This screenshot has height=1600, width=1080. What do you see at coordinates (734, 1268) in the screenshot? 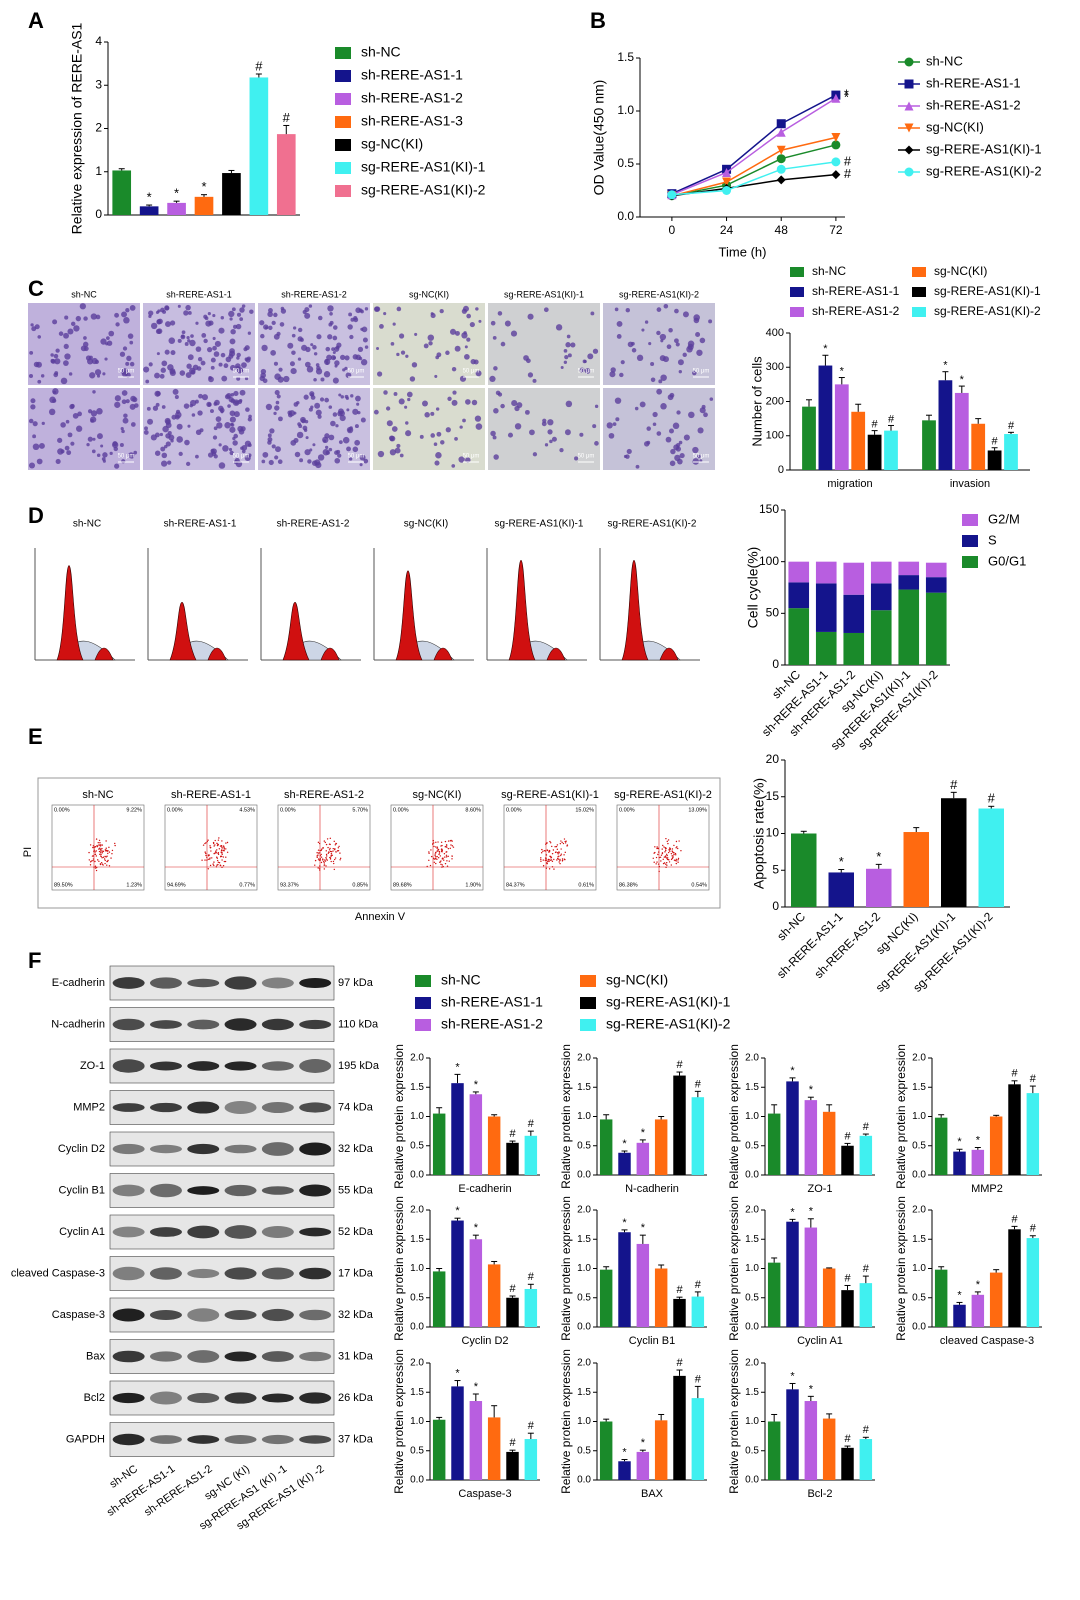
I see `y-axis-label: Relative protein expression` at bounding box center [734, 1268].